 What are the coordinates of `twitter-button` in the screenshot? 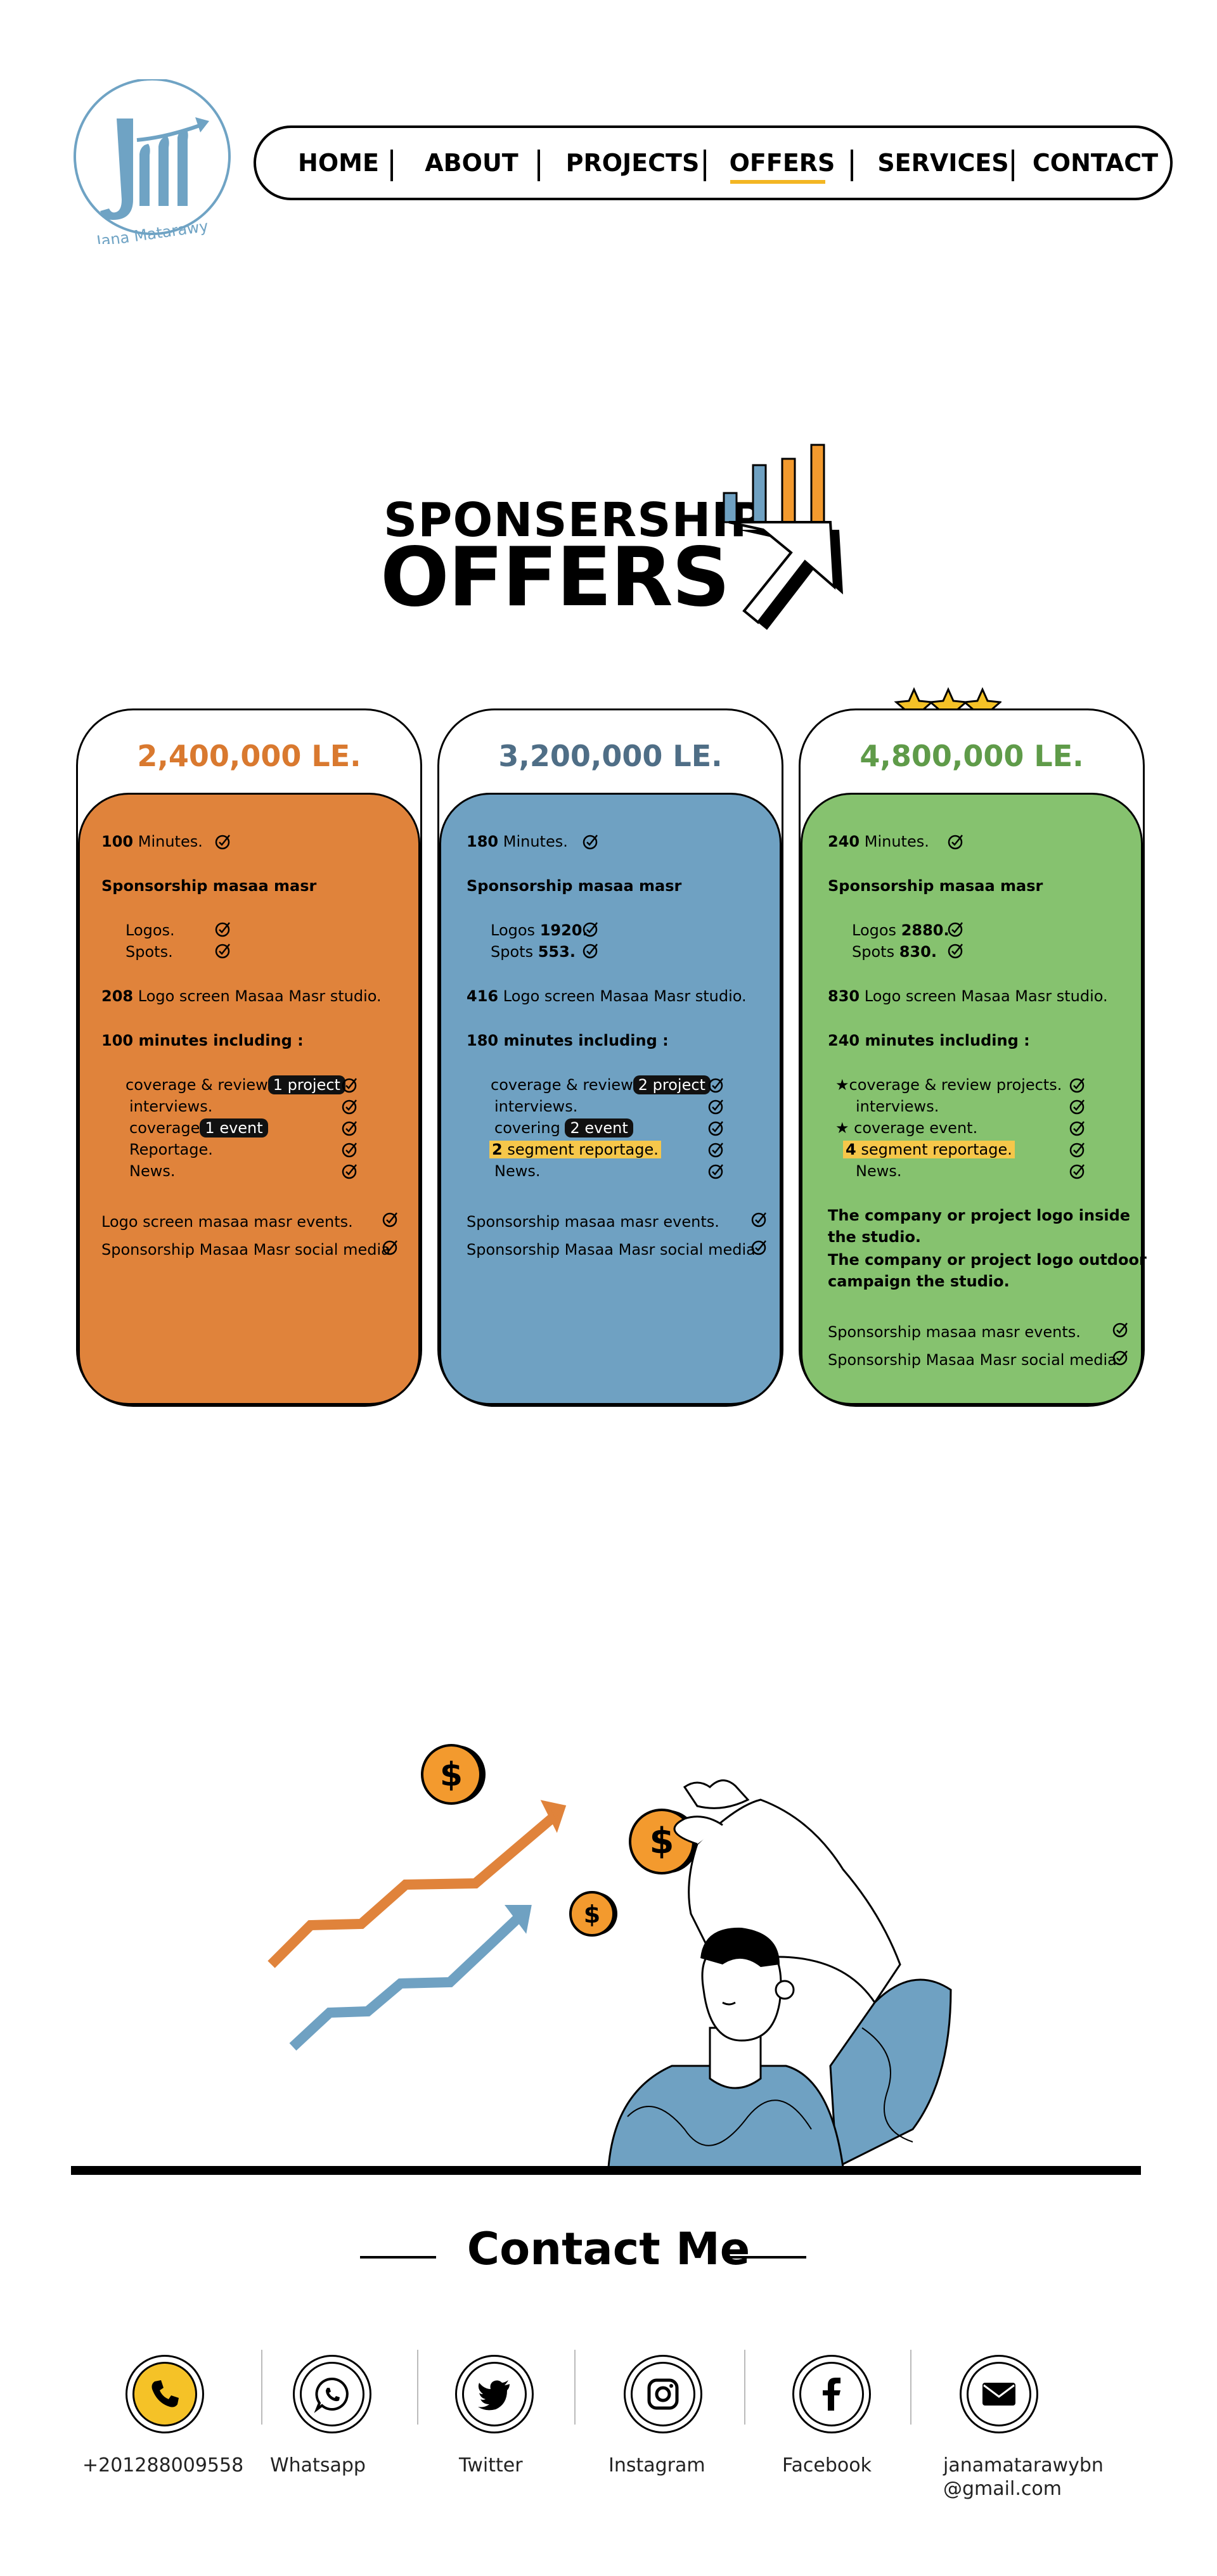 It's located at (495, 2394).